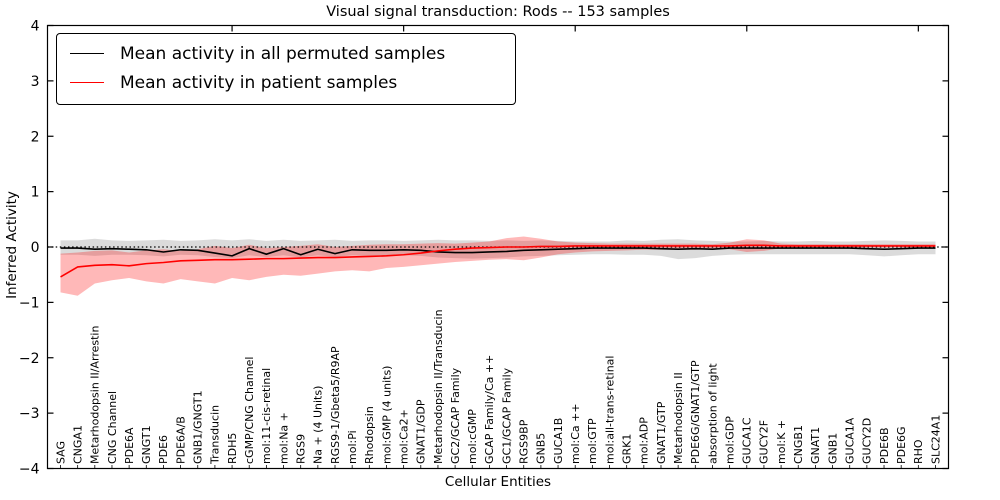 This screenshot has width=1000, height=500. I want to click on y-tick-label: 2, so click(35, 137).